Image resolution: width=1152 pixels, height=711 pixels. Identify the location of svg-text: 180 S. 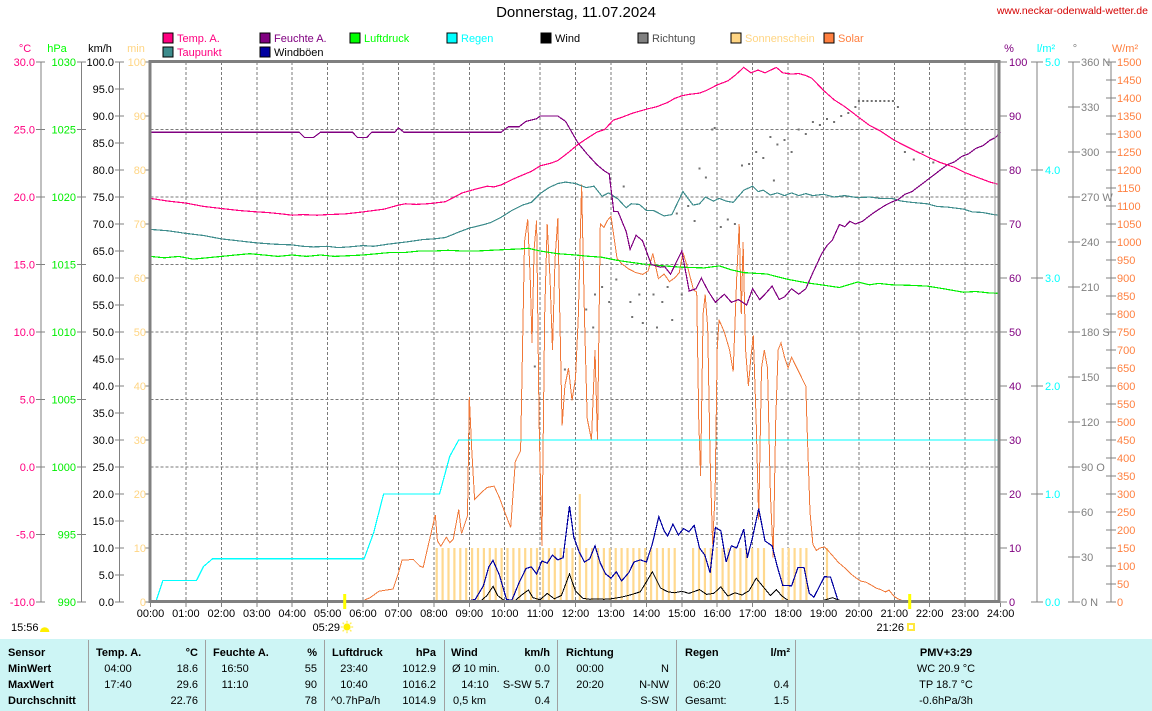
(1095, 333).